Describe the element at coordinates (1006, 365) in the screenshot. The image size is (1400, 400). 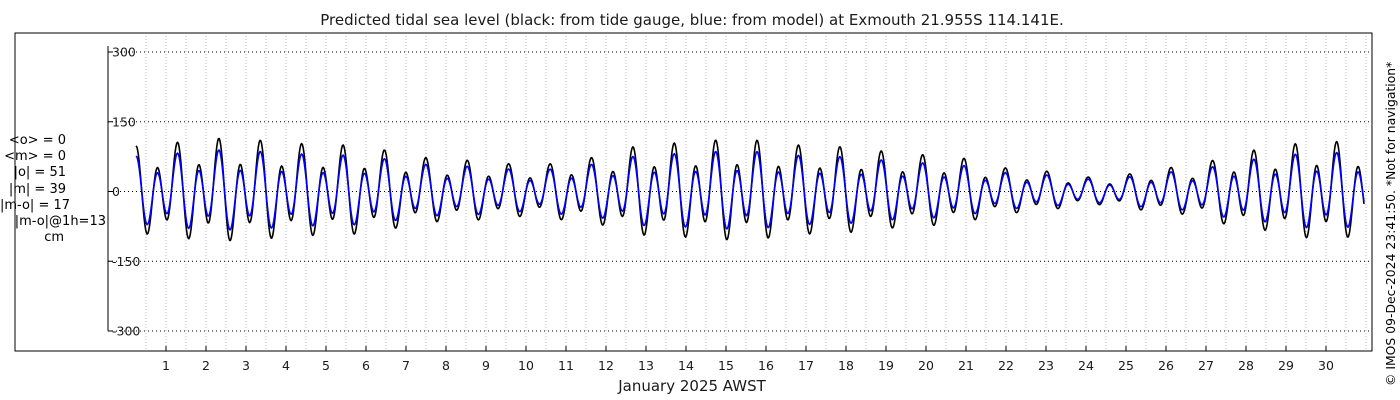
I see `x-tick-label: 22` at that location.